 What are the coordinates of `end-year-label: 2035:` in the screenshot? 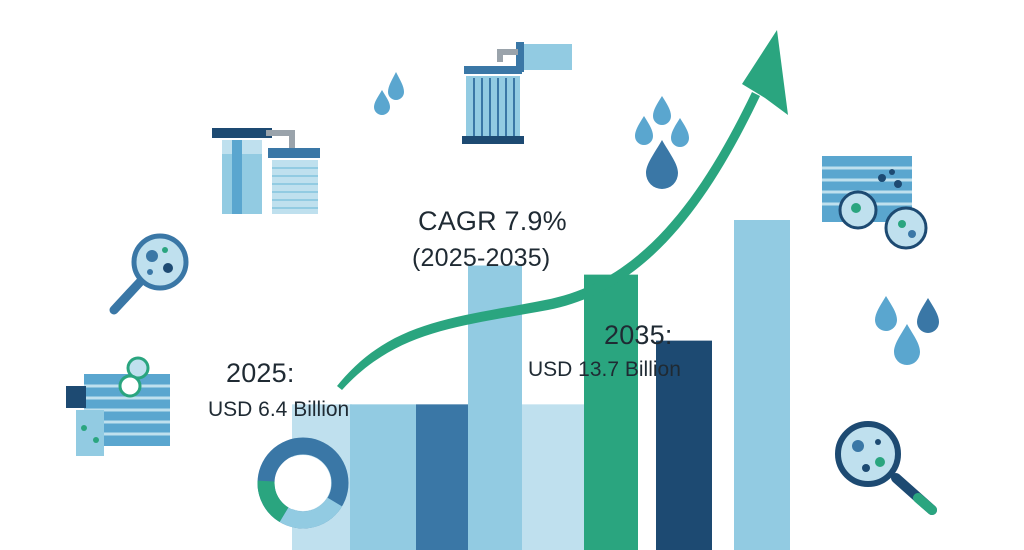 It's located at (638, 335).